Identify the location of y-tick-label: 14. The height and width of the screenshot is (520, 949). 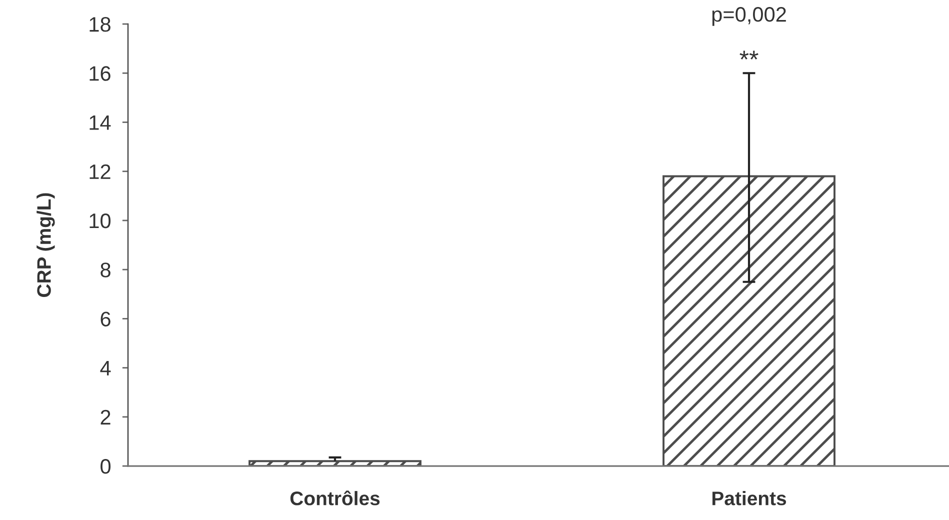
(100, 122).